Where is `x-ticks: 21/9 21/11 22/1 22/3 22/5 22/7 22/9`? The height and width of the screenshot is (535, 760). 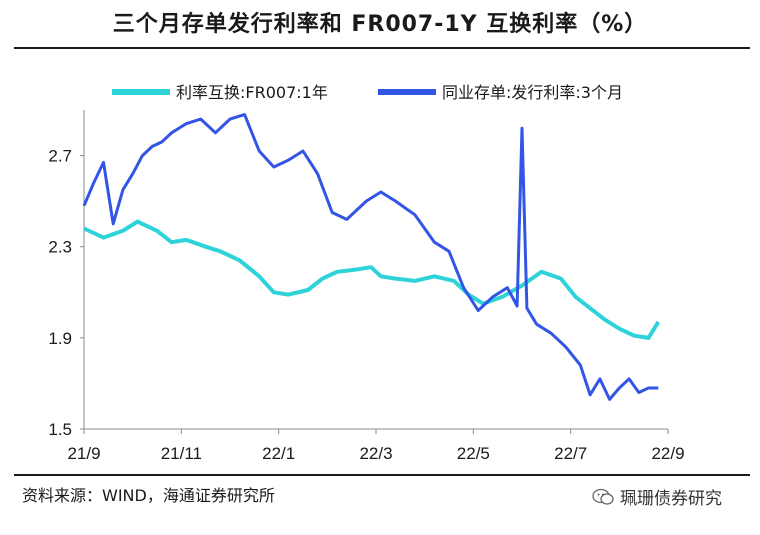 x-ticks: 21/9 21/11 22/1 22/3 22/5 22/7 22/9 is located at coordinates (376, 446).